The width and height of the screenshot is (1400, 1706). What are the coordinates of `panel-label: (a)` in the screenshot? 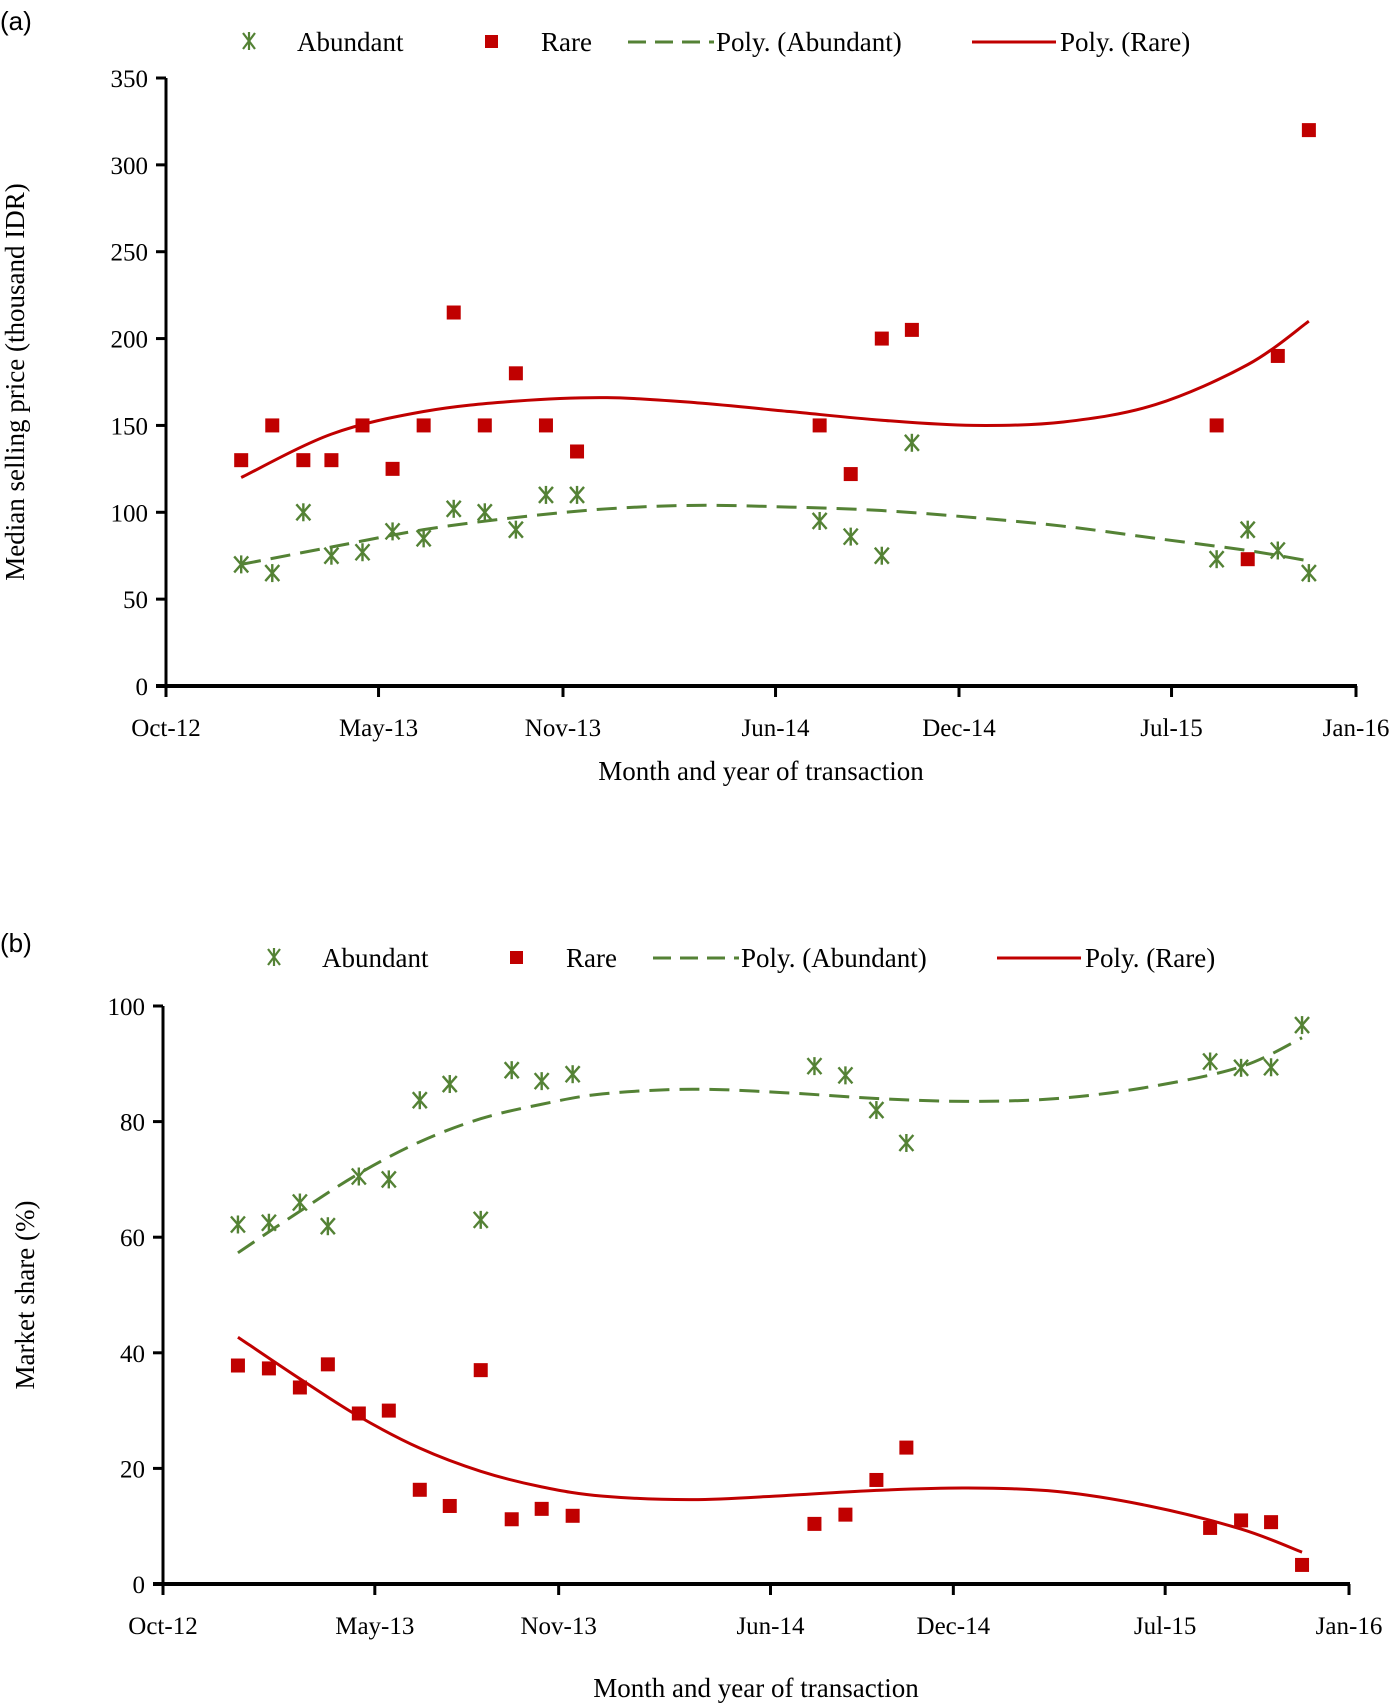 It's located at (16, 21).